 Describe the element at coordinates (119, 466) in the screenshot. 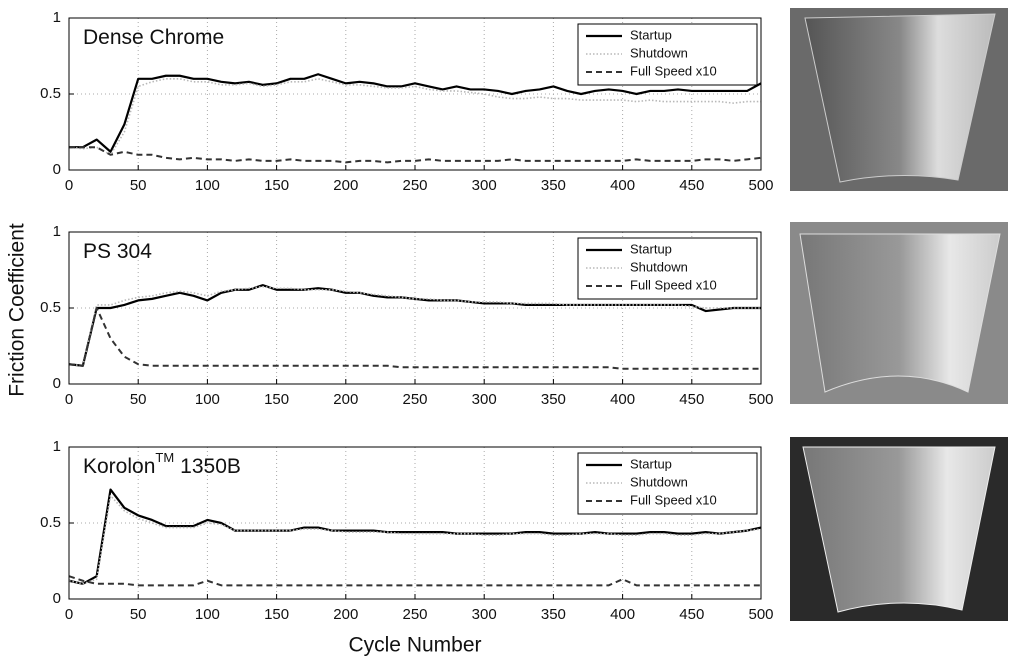

I see `title-text: Korolon` at that location.